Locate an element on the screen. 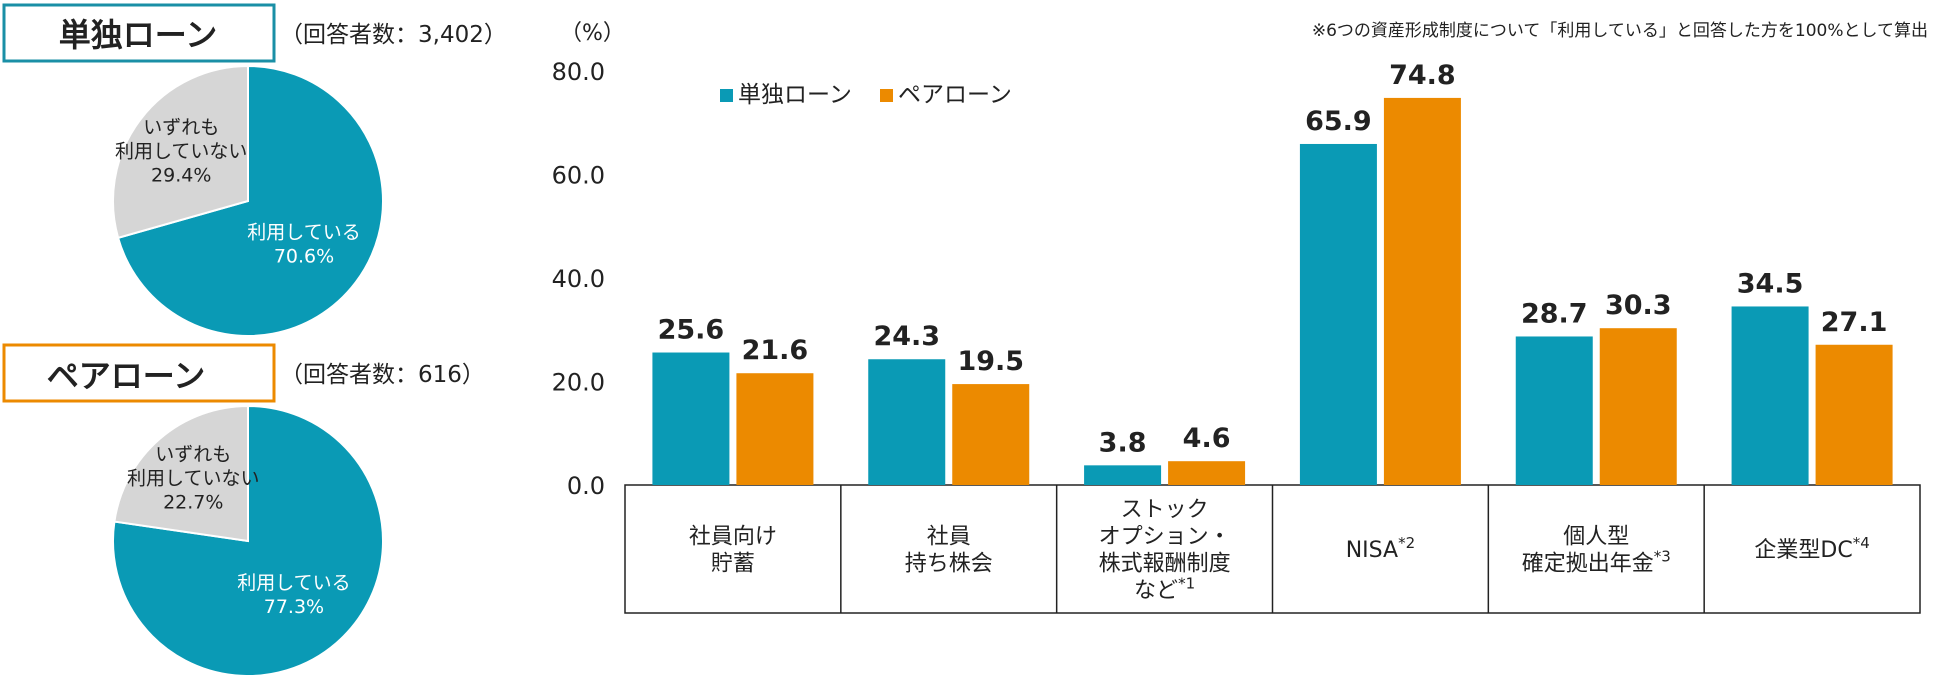 This screenshot has height=675, width=1948. bar-value-label: 25.6 is located at coordinates (691, 330).